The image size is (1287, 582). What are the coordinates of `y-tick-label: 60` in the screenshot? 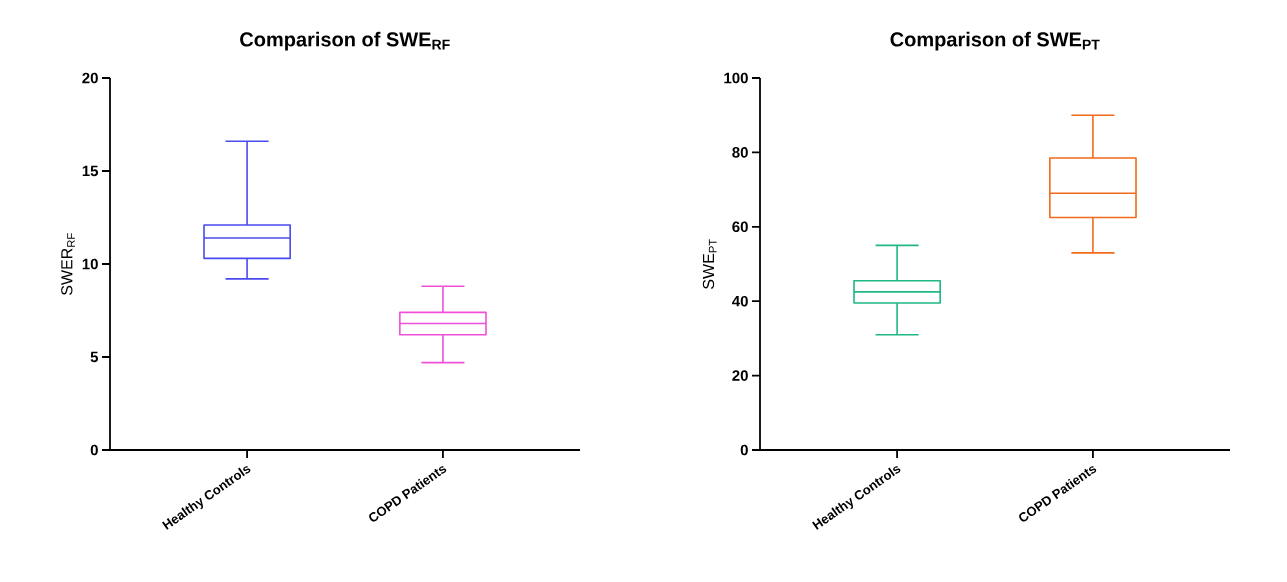 It's located at (740, 227).